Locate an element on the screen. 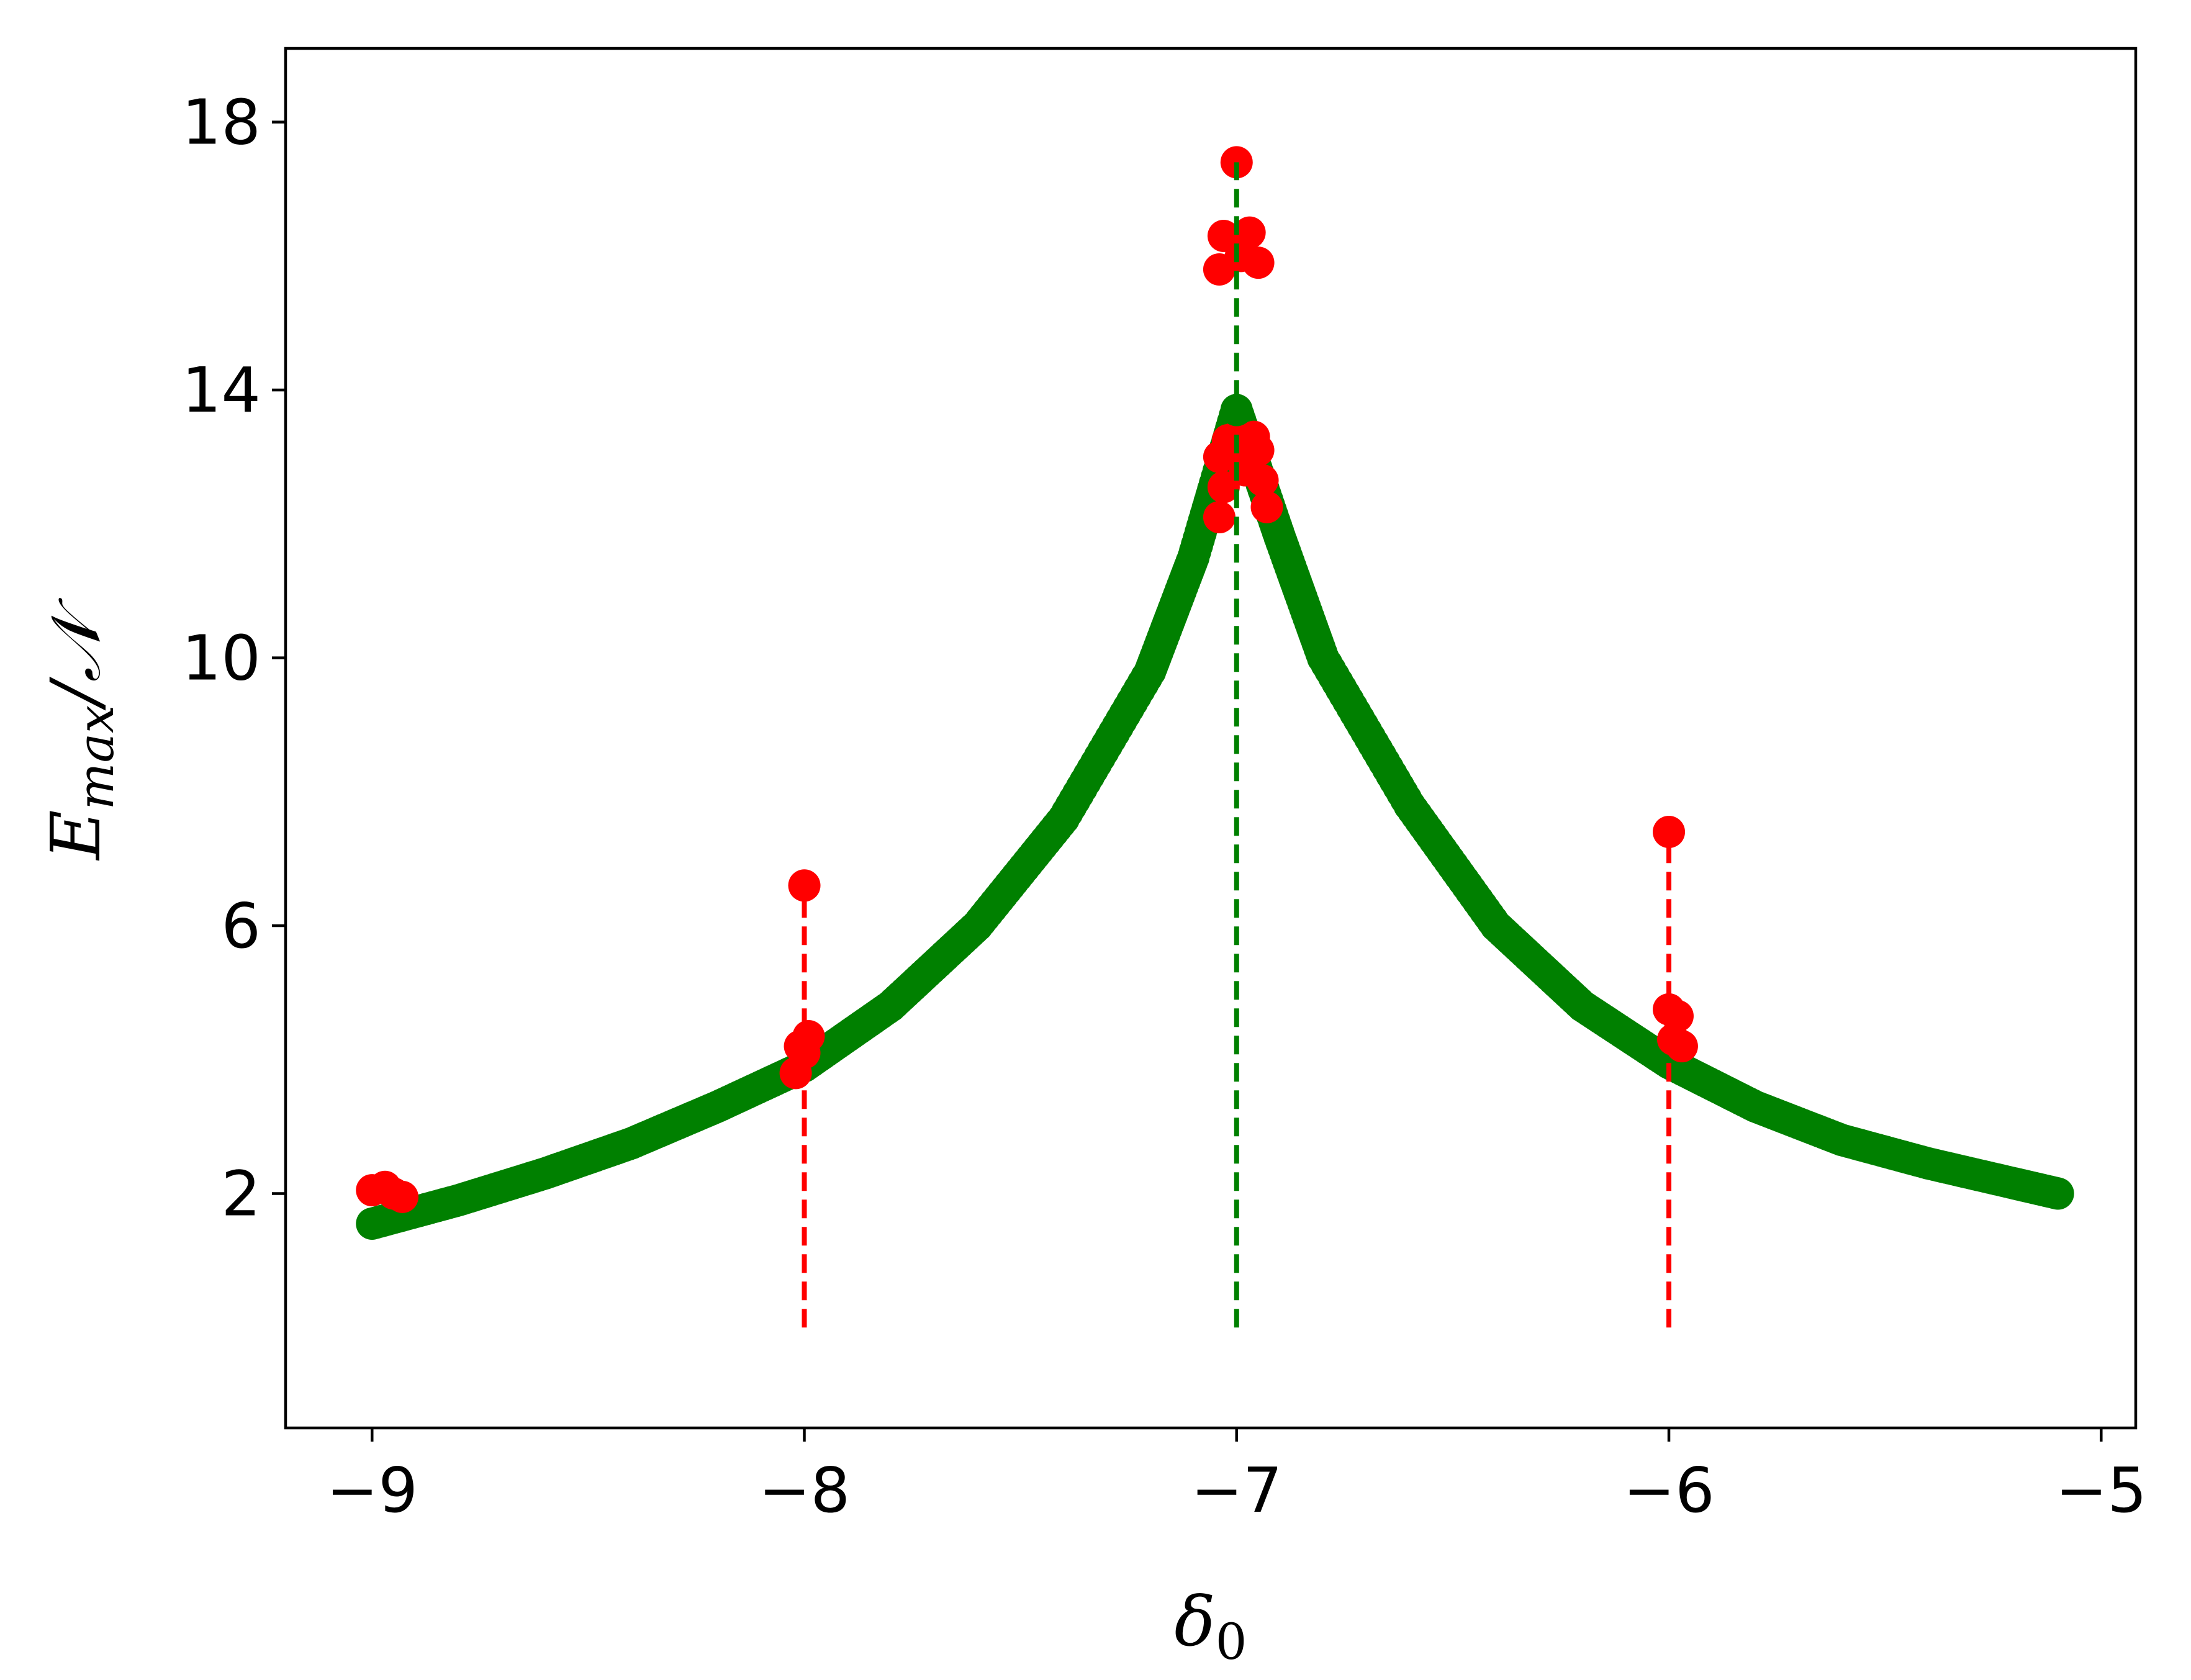 The image size is (2191, 1680). x-tick-label: −5 is located at coordinates (2102, 1491).